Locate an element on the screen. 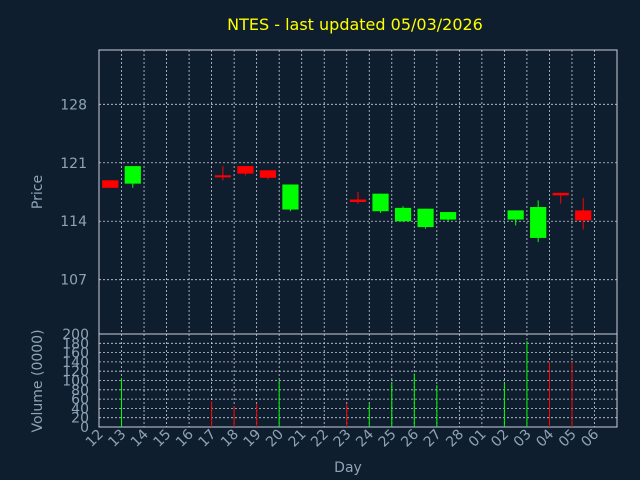  x-tick-label: 22 is located at coordinates (320, 439).